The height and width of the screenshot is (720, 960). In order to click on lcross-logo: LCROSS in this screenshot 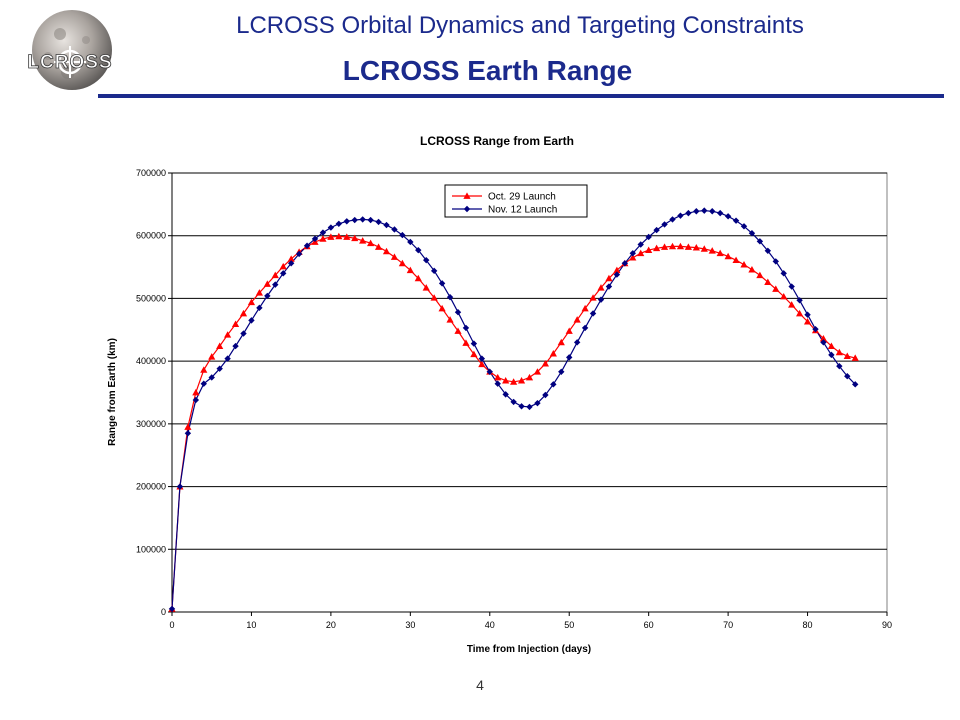, I will do `click(69, 50)`.